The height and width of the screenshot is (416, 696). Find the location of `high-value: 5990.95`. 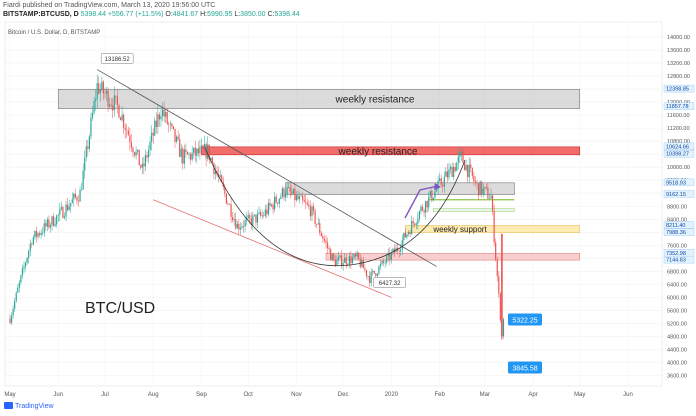

high-value: 5990.95 is located at coordinates (220, 14).